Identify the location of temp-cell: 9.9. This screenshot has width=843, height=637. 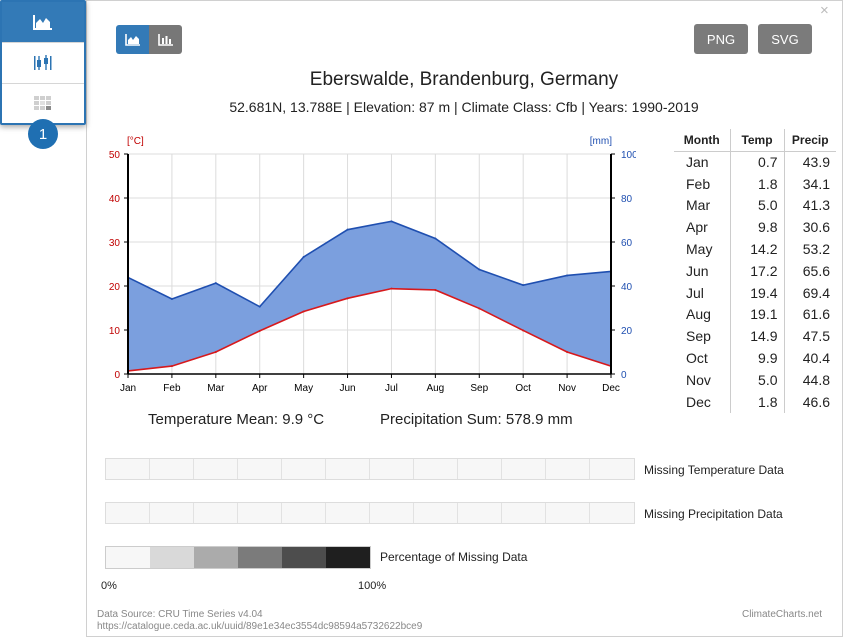
(756, 358).